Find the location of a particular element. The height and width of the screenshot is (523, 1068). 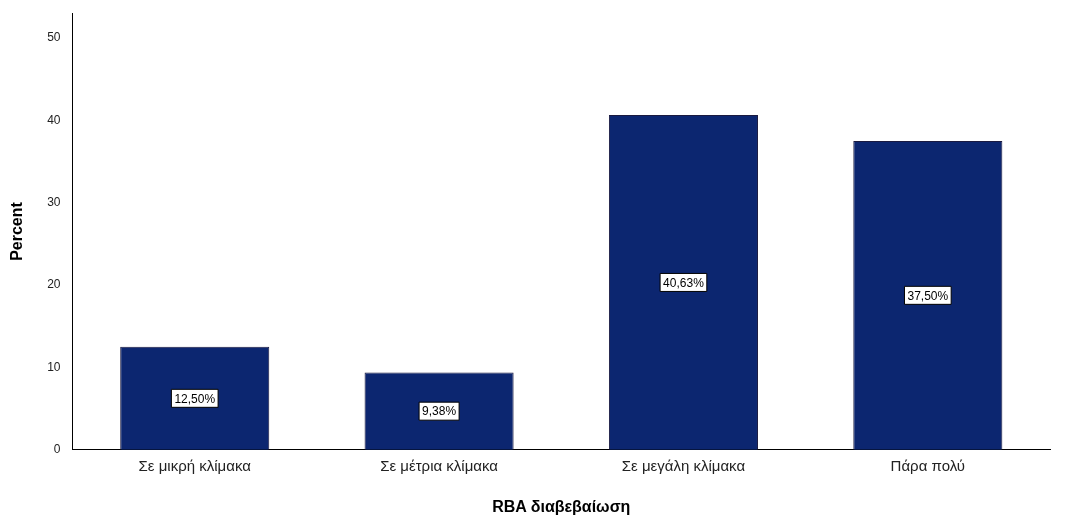

y-axis-title: Percent is located at coordinates (17, 231).